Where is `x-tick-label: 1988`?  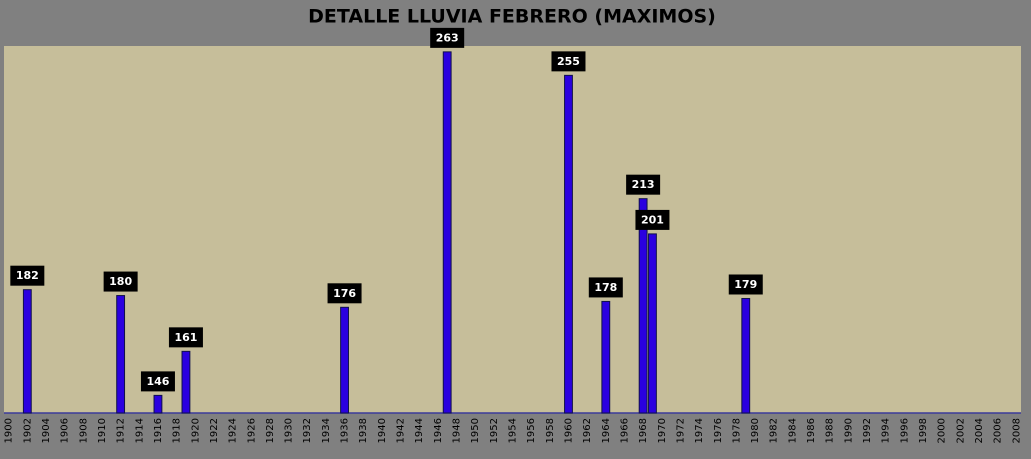
x-tick-label: 1988 is located at coordinates (830, 430).